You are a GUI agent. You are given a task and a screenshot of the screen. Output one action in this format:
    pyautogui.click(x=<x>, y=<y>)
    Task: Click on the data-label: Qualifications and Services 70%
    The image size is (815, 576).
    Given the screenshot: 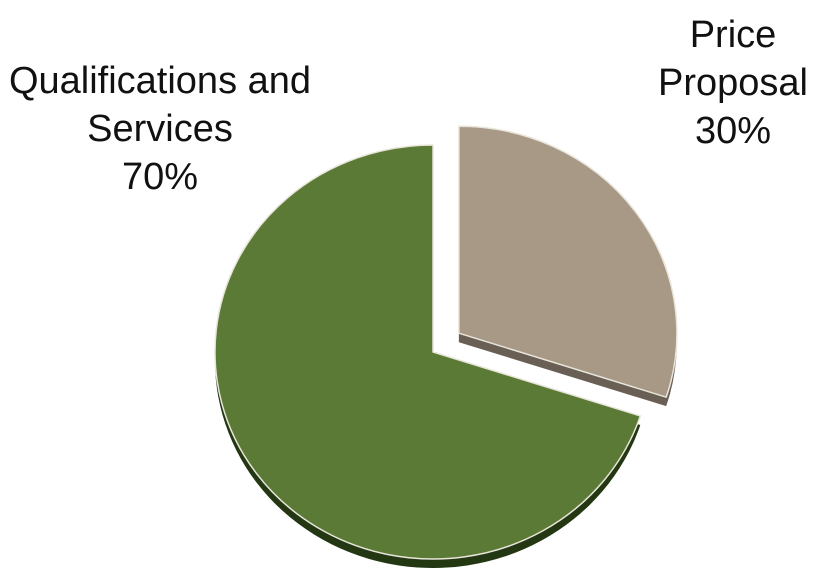 What is the action you would take?
    pyautogui.click(x=160, y=129)
    